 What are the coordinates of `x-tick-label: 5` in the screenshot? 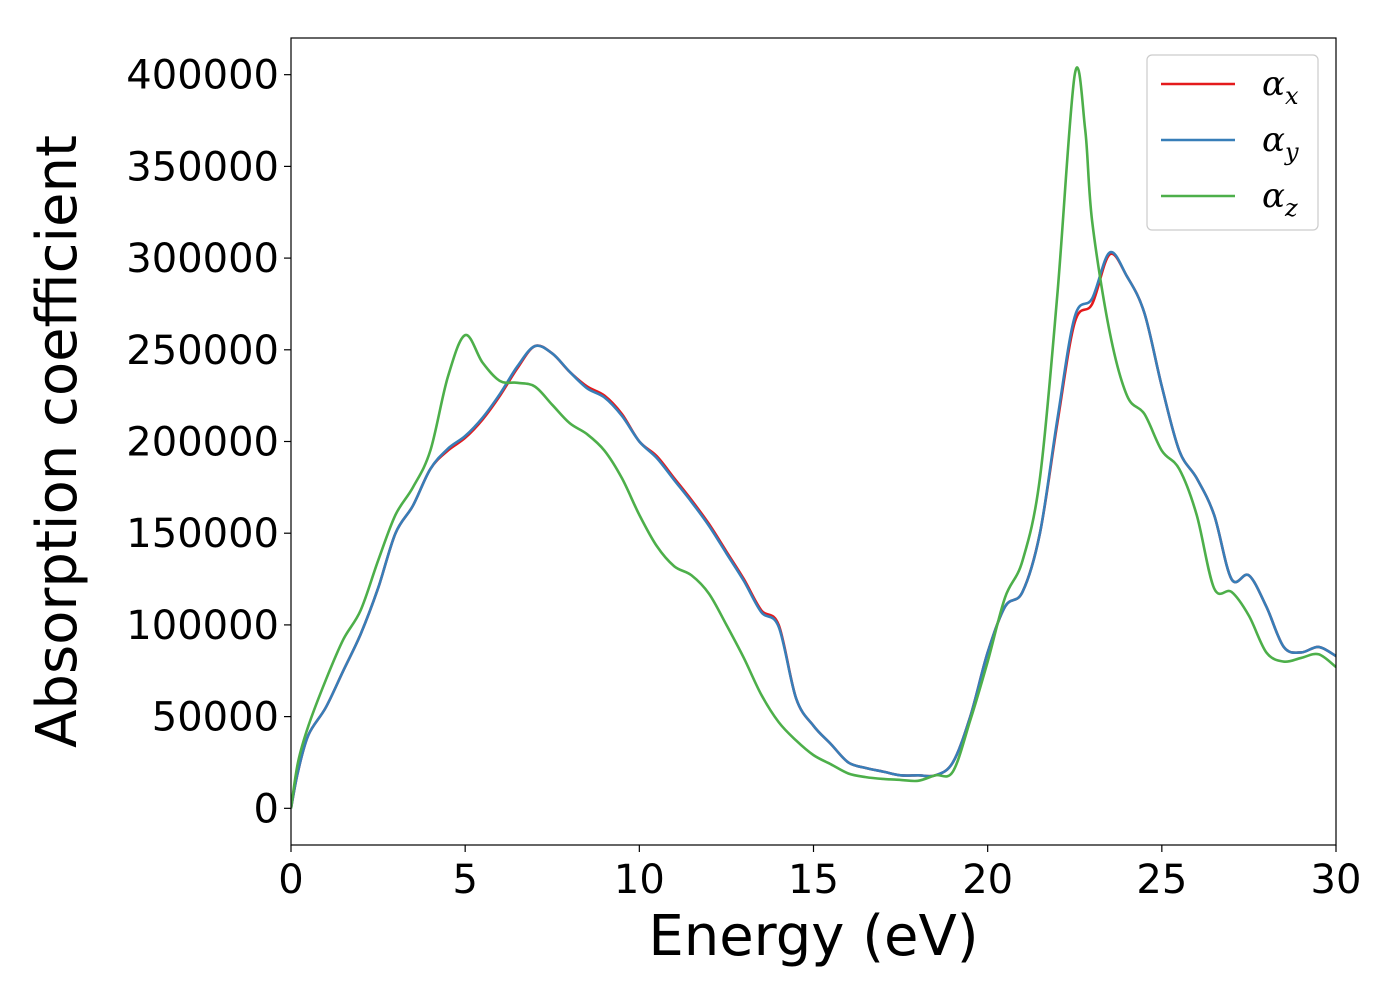 It's located at (464, 880).